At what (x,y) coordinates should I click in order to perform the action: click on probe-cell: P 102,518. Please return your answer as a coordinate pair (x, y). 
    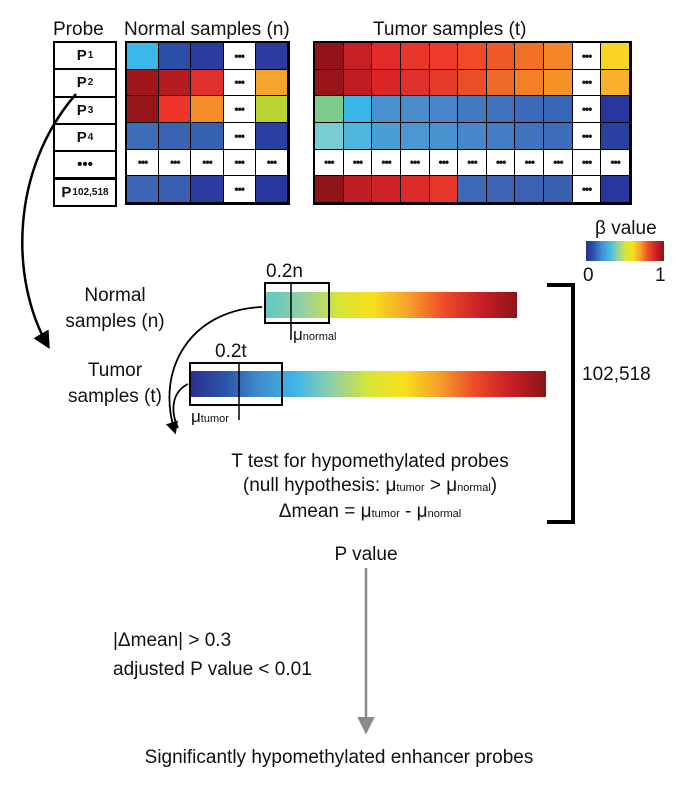
    Looking at the image, I should click on (85, 192).